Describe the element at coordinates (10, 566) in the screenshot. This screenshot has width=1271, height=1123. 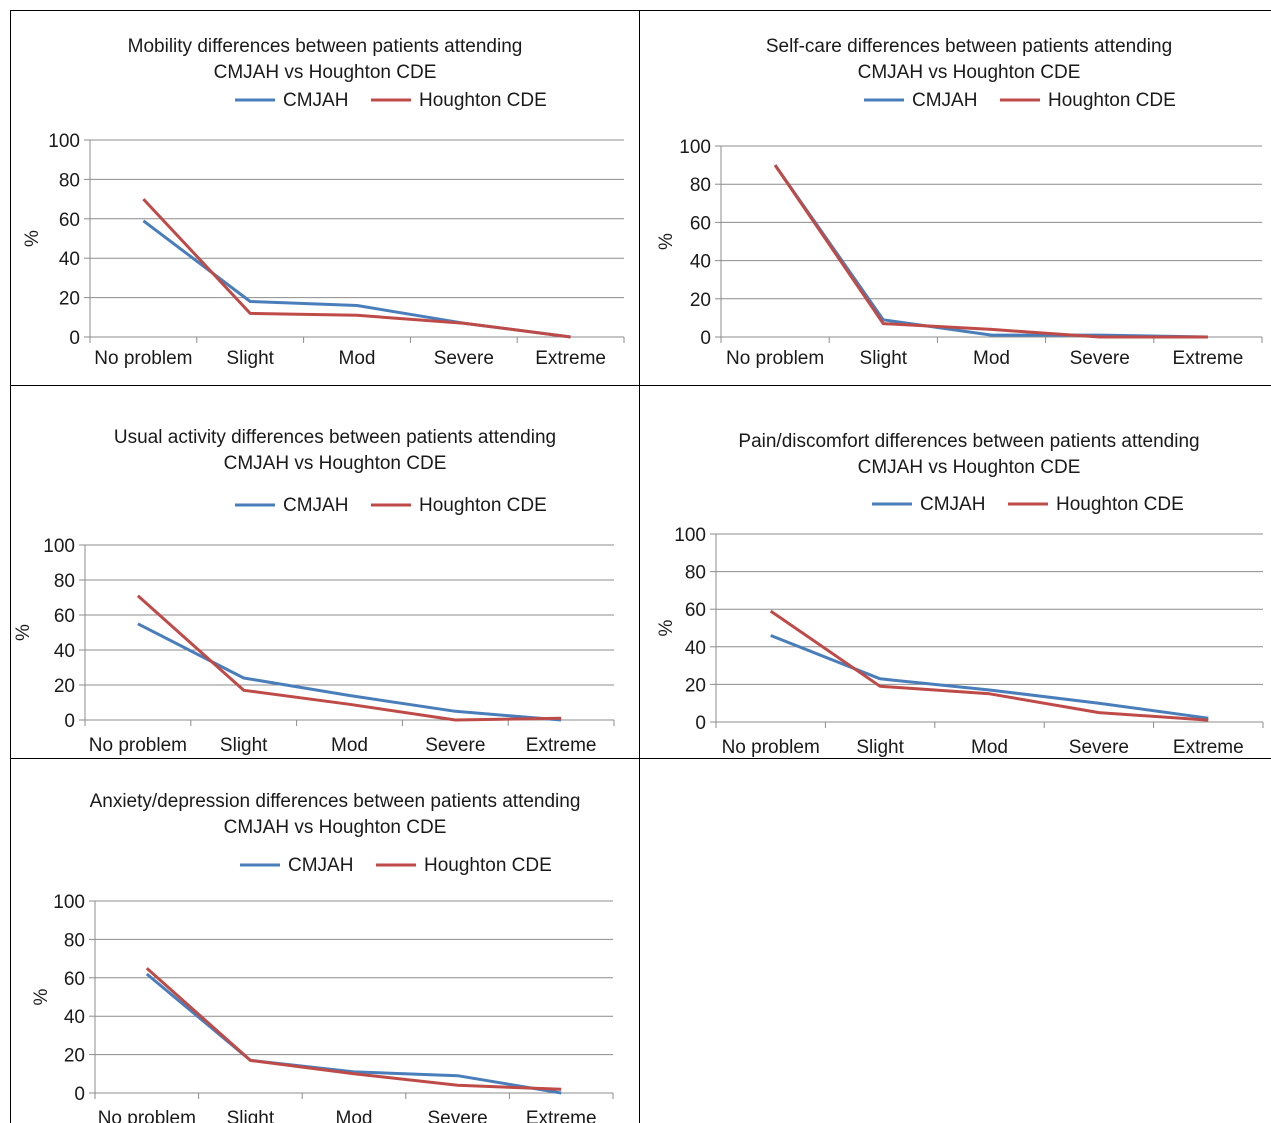
I see `frame-border-left` at that location.